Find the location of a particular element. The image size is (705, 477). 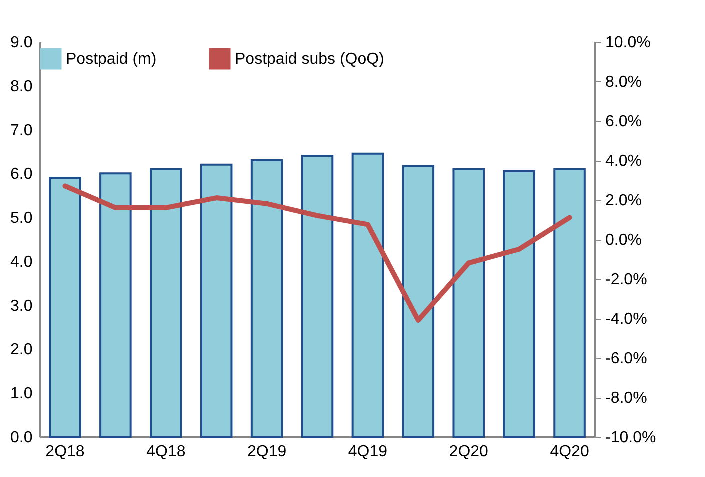

x-tick-label: 4Q20 is located at coordinates (570, 452).